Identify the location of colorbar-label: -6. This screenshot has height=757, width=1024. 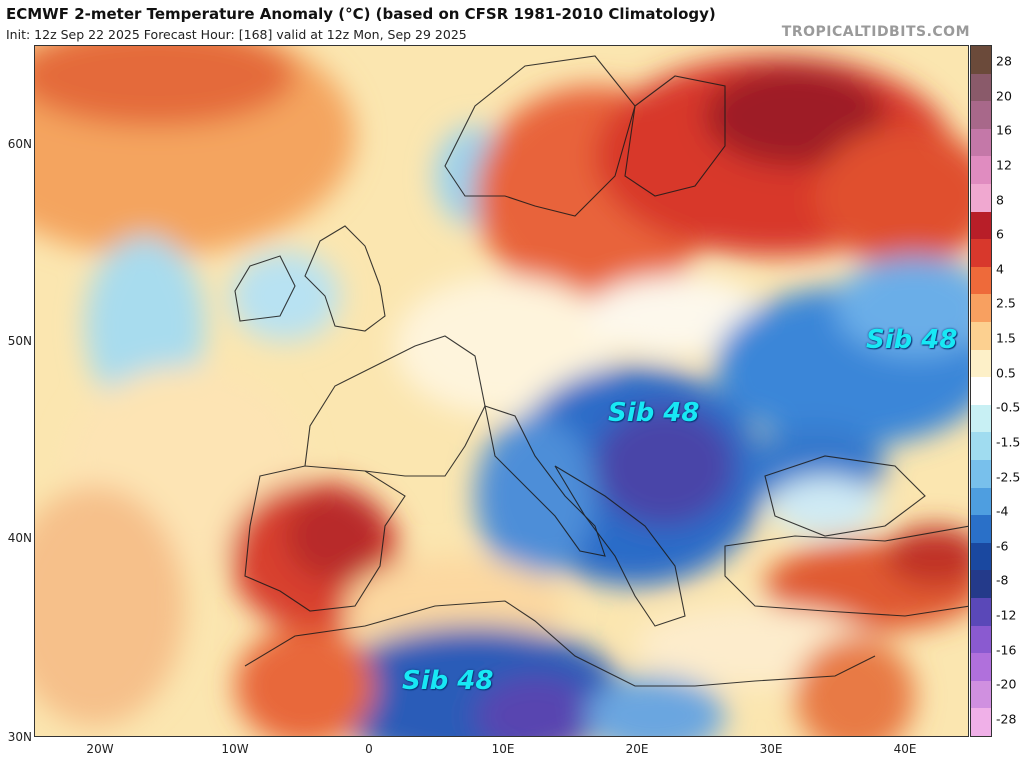
(1002, 546).